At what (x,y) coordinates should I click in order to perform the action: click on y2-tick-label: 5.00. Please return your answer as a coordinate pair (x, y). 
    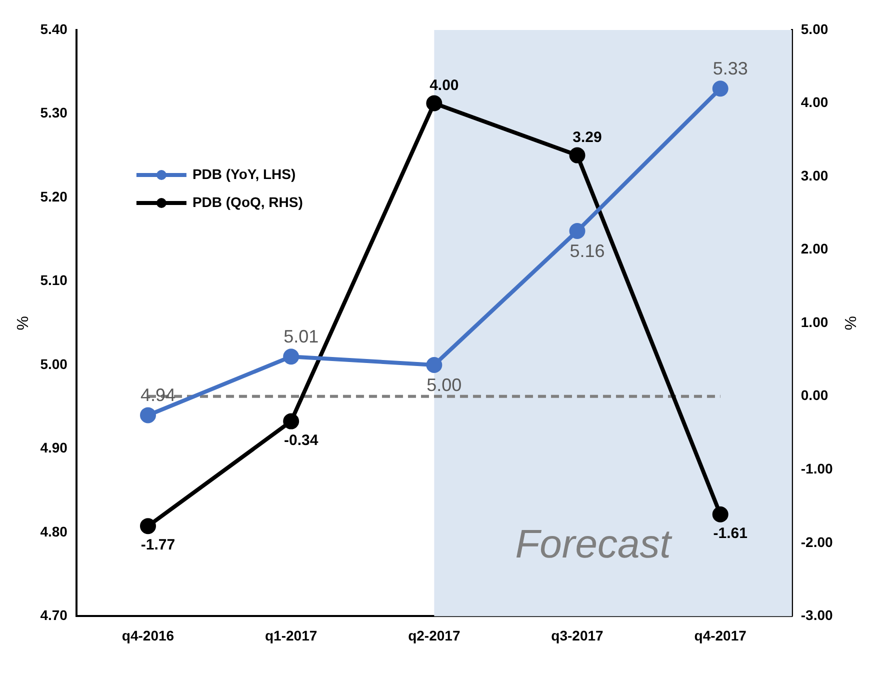
    Looking at the image, I should click on (814, 28).